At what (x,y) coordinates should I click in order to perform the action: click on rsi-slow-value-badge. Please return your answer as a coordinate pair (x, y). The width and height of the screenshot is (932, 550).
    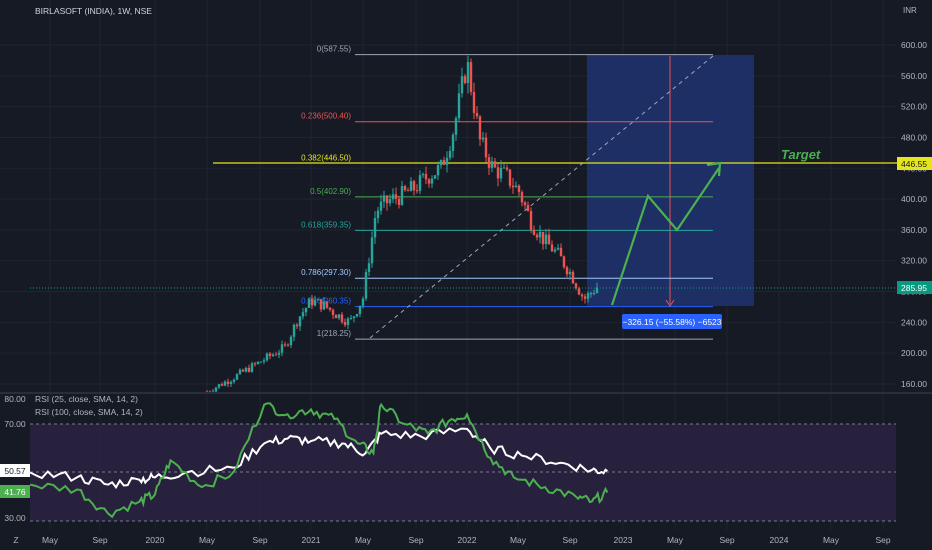
    Looking at the image, I should click on (15, 470).